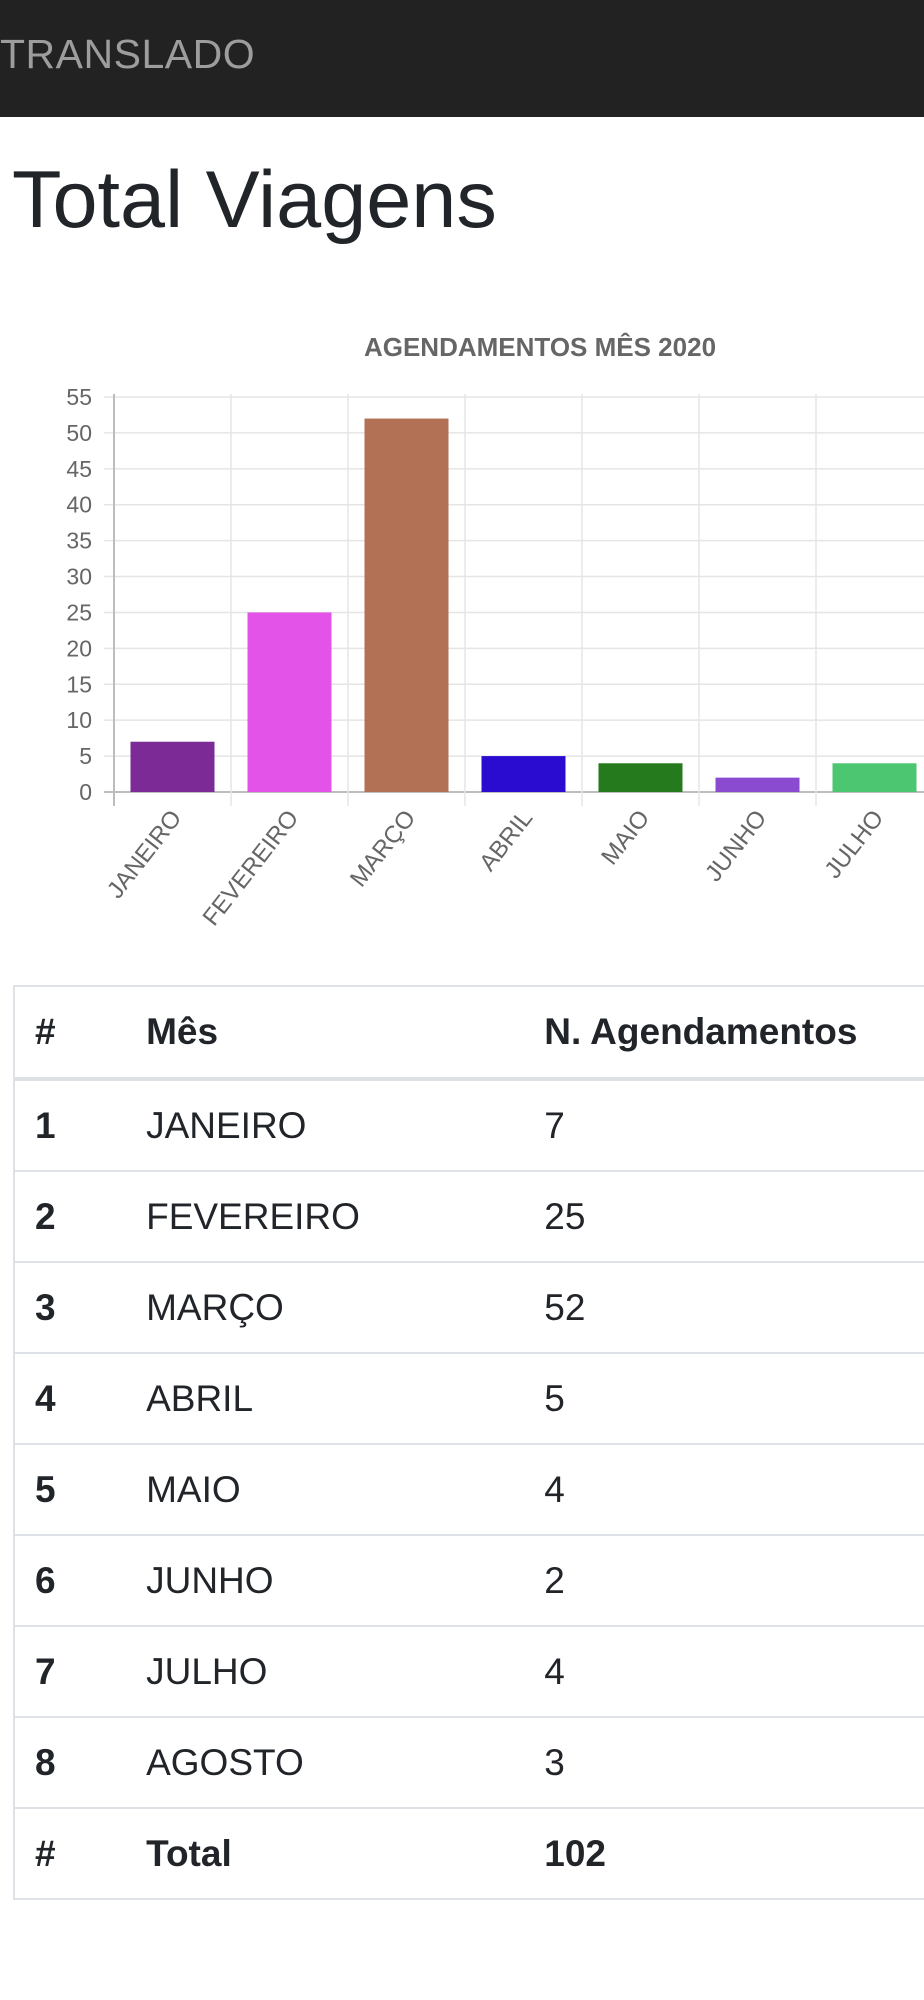 The image size is (924, 2000). Describe the element at coordinates (80, 1580) in the screenshot. I see `row-number: 6` at that location.